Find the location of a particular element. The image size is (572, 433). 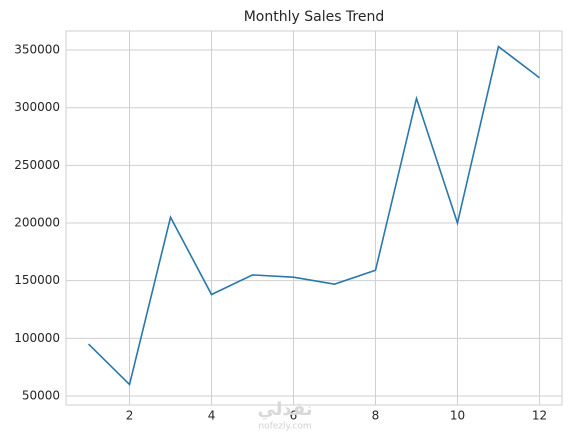

y-tick-label: 250000 is located at coordinates (37, 165).